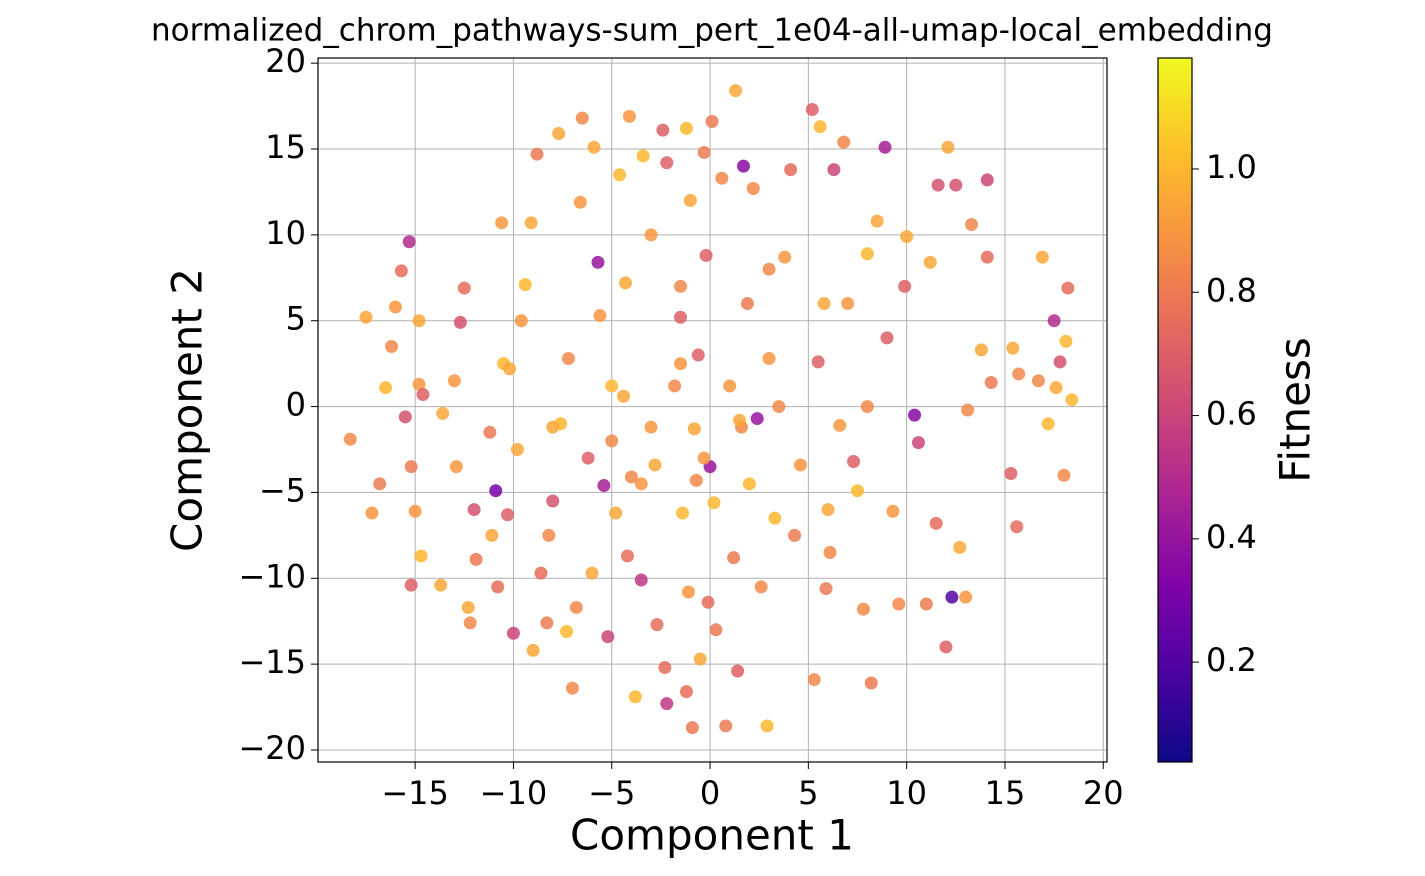 The height and width of the screenshot is (876, 1425). What do you see at coordinates (187, 410) in the screenshot?
I see `y-axis-label: Component 2` at bounding box center [187, 410].